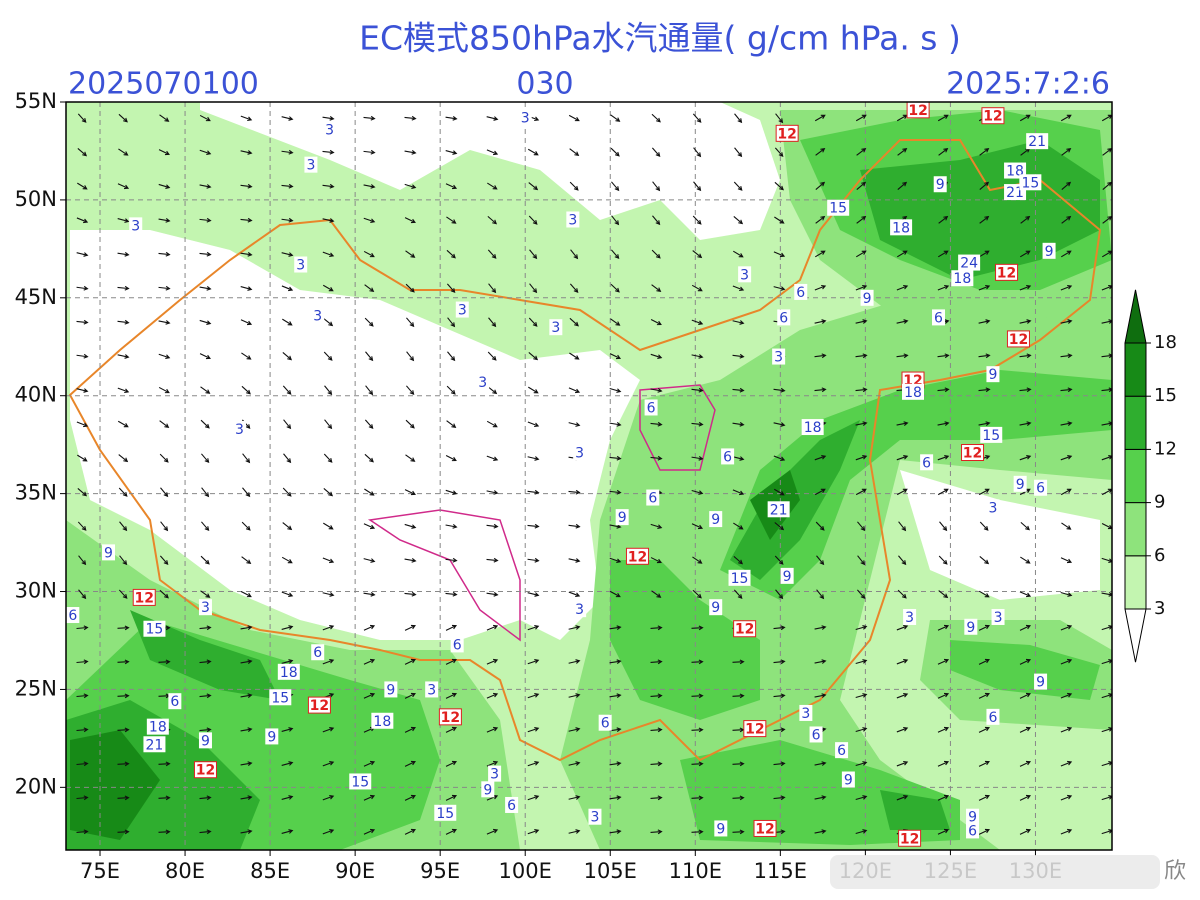  What do you see at coordinates (1165, 342) in the screenshot?
I see `colorbar-label: 18` at bounding box center [1165, 342].